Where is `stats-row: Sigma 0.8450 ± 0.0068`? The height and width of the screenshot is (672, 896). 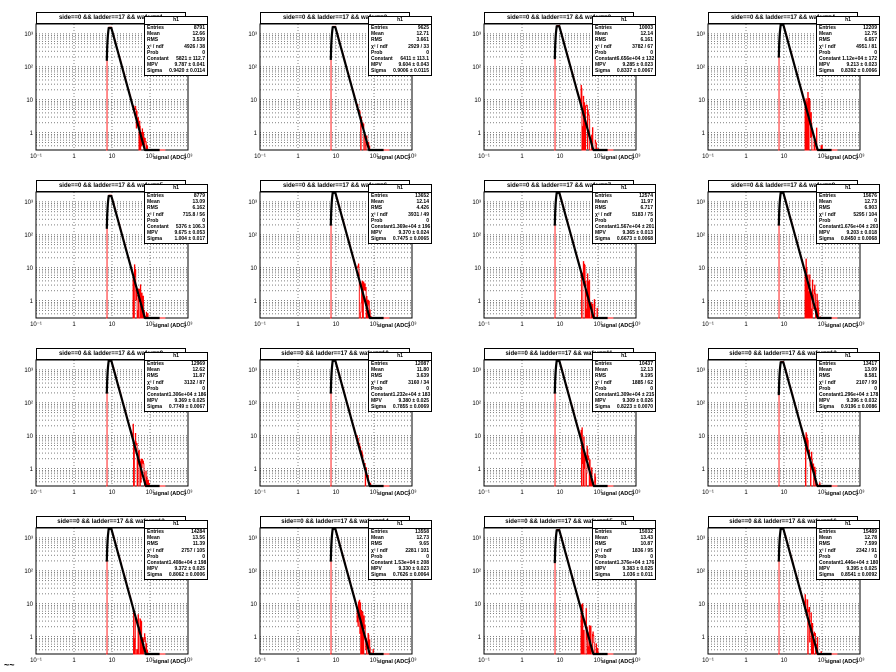 stats-row: Sigma 0.8450 ± 0.0068 is located at coordinates (848, 239).